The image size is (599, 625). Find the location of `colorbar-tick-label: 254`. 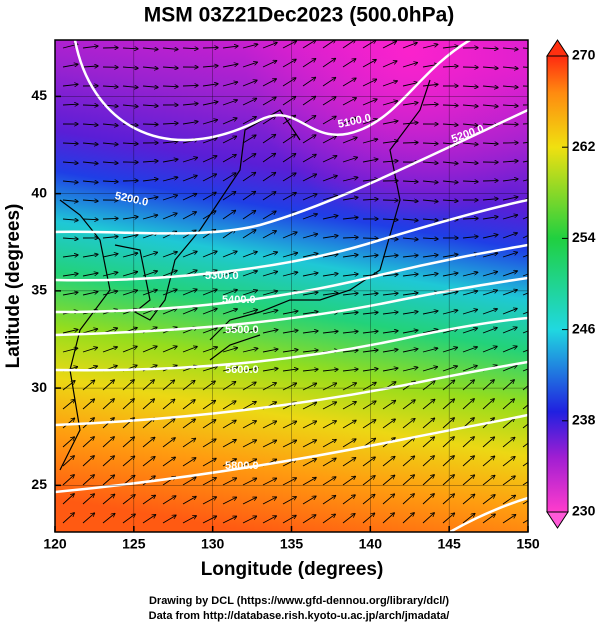

colorbar-tick-label: 254 is located at coordinates (584, 237).